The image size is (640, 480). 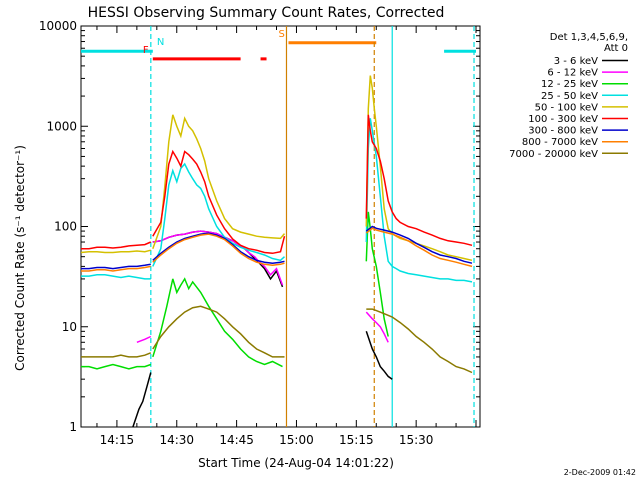 What do you see at coordinates (296, 463) in the screenshot?
I see `x-axis-label: Start Time (24-Aug-04 14:01:22)` at bounding box center [296, 463].